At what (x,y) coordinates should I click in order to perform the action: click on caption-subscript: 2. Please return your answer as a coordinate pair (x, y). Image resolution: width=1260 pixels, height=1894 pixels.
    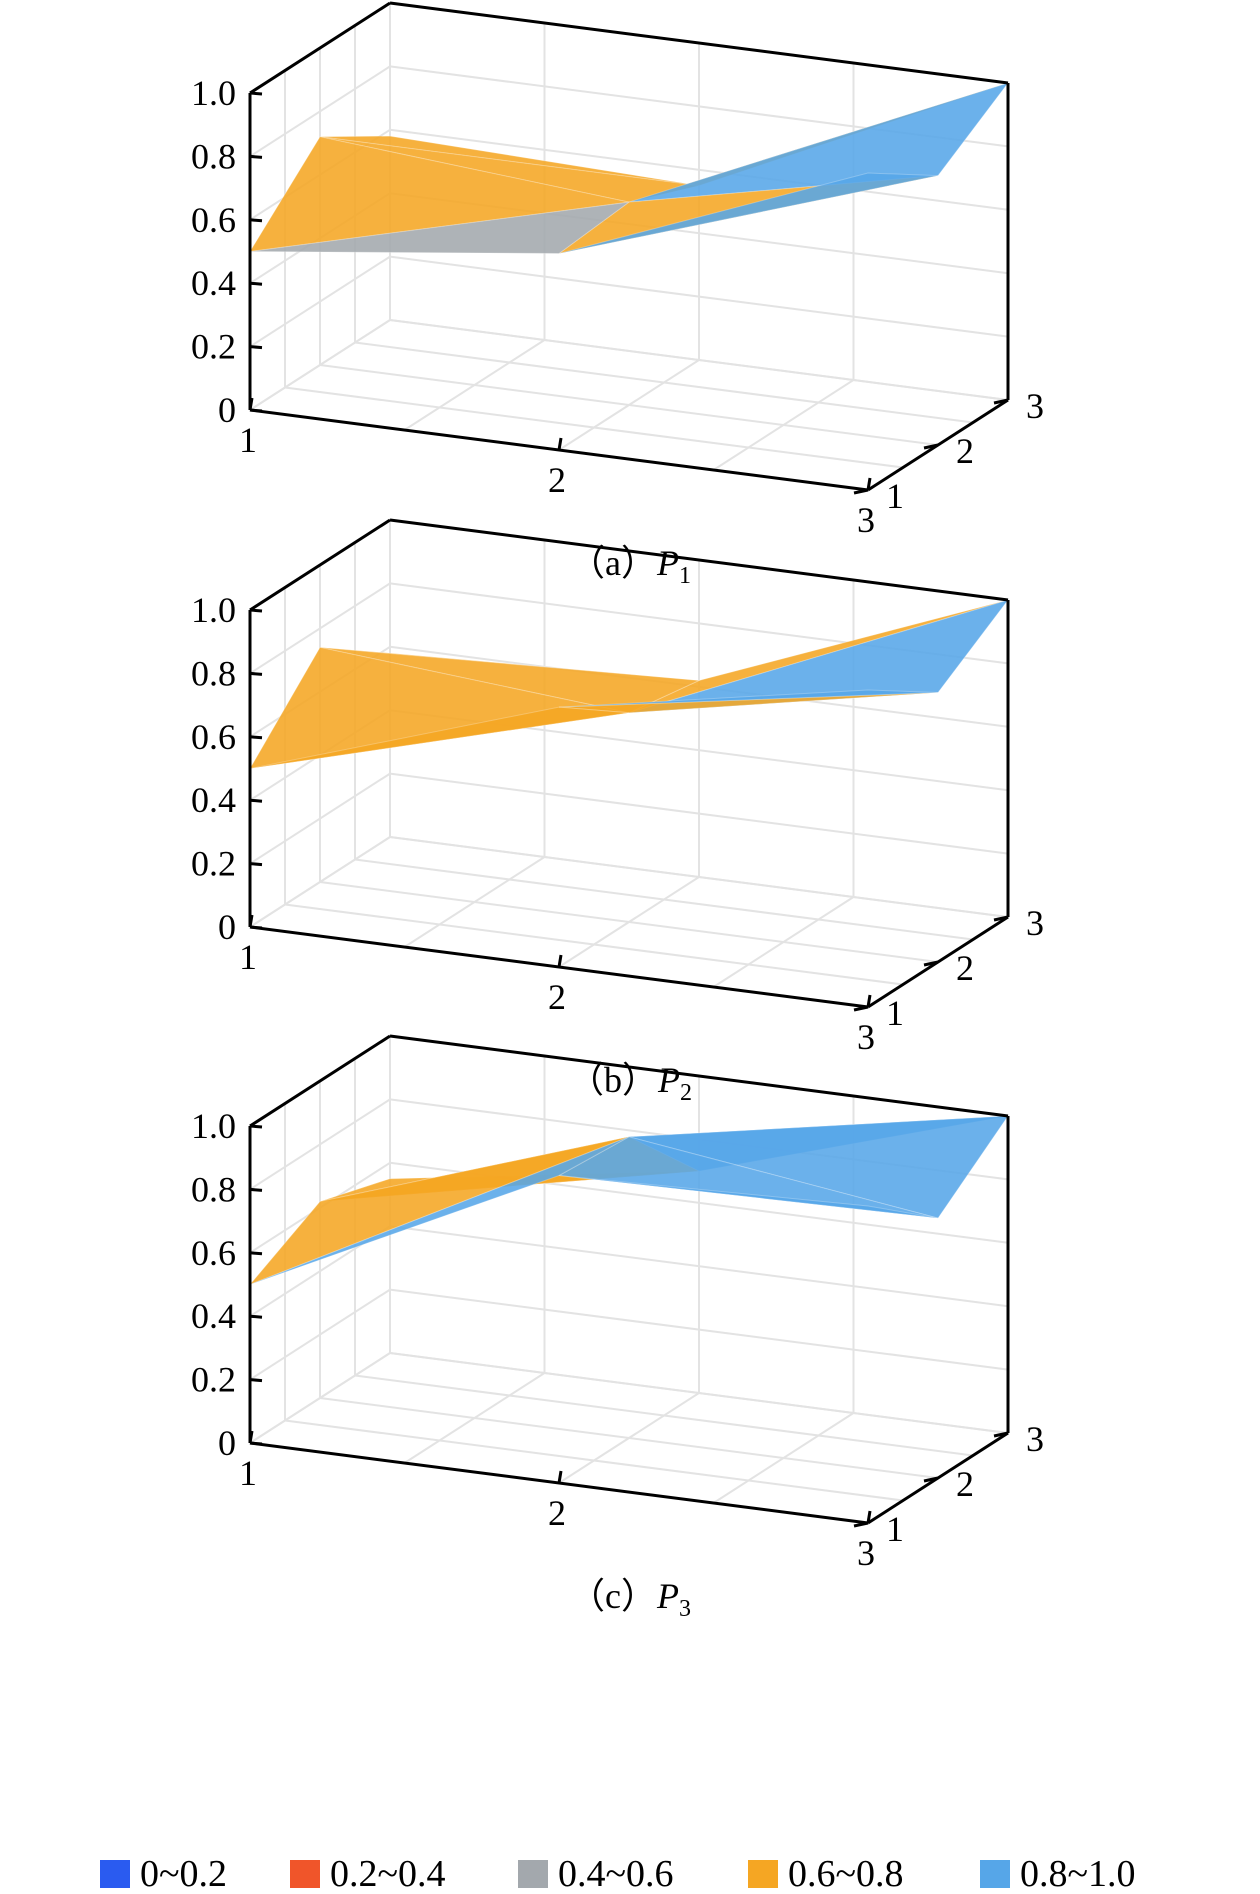
    Looking at the image, I should click on (686, 1093).